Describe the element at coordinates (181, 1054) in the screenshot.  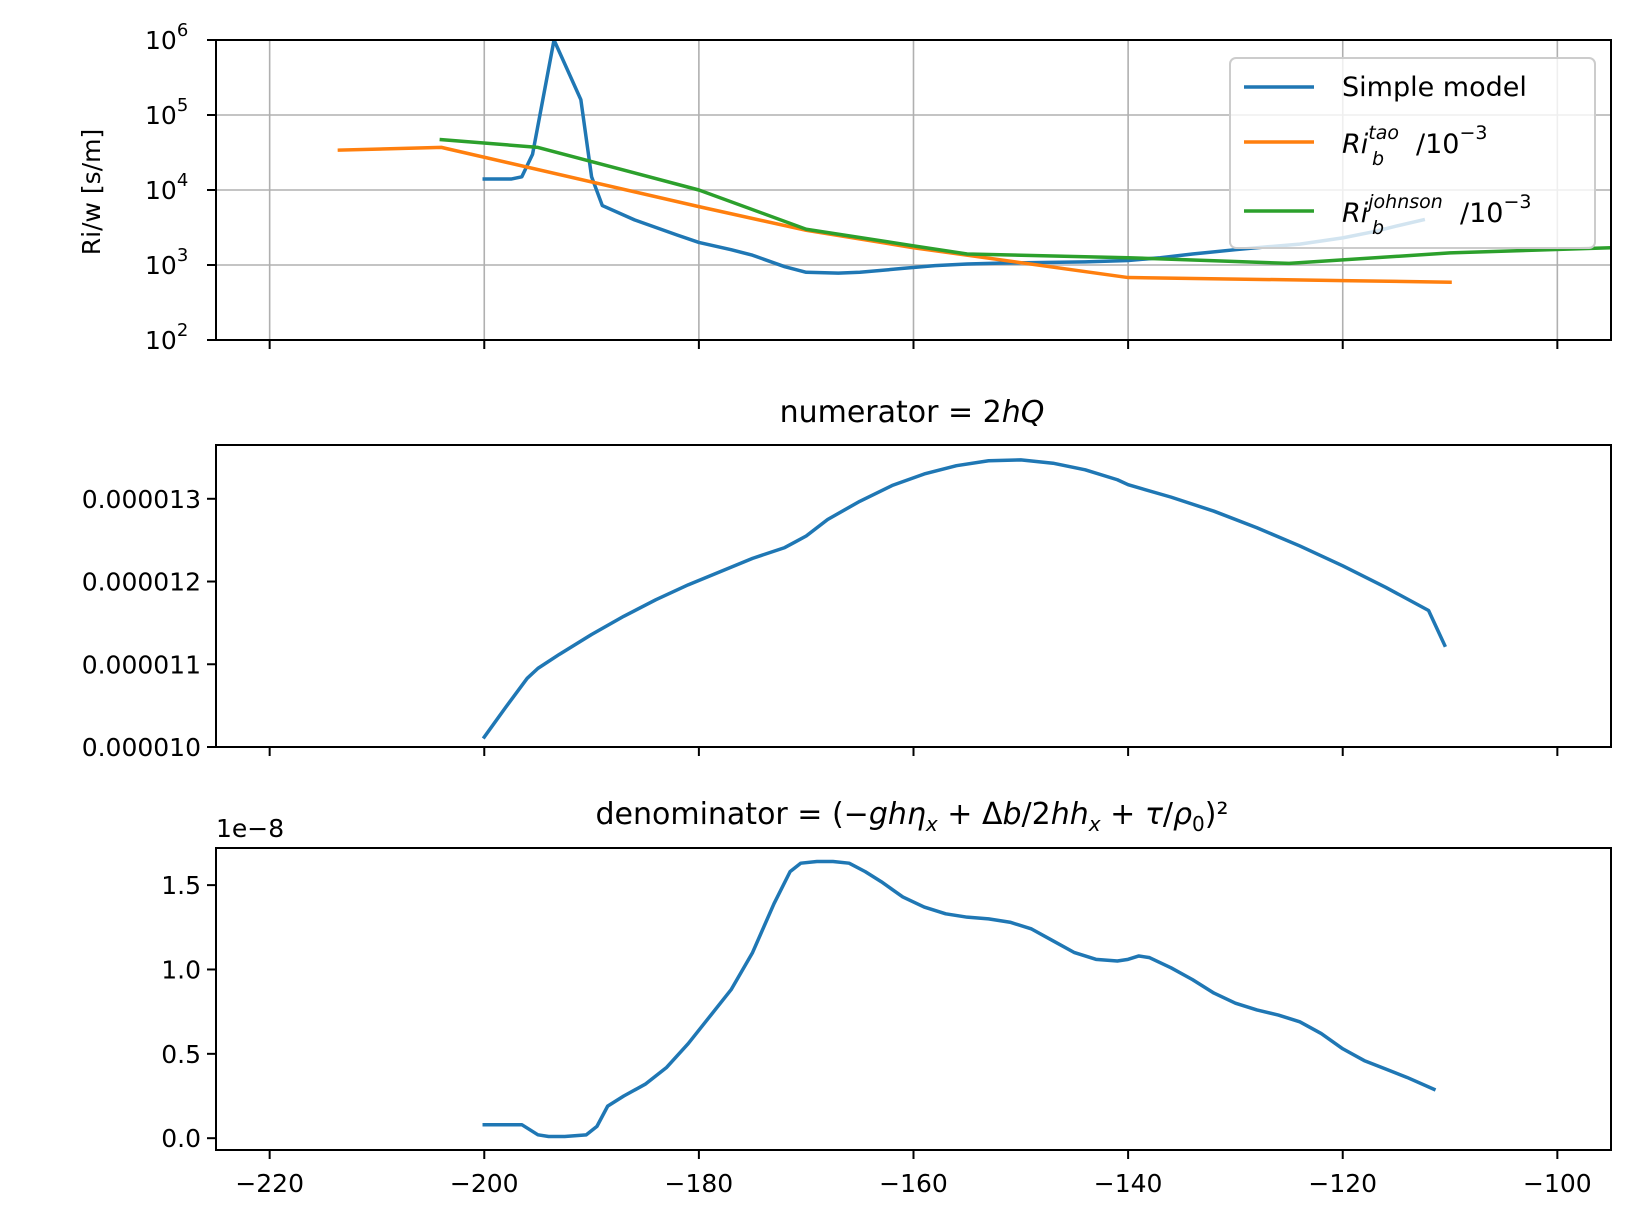
I see `y-tick-label: 0.5` at that location.